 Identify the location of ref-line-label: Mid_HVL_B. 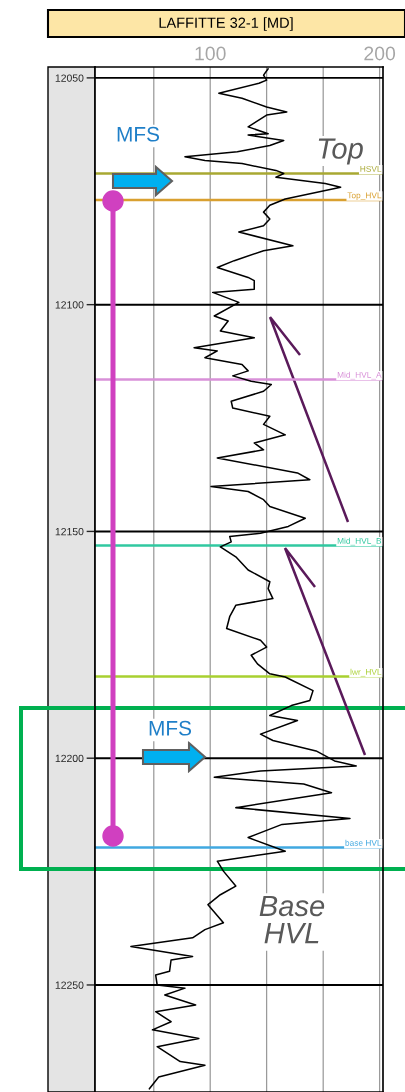
(359, 541).